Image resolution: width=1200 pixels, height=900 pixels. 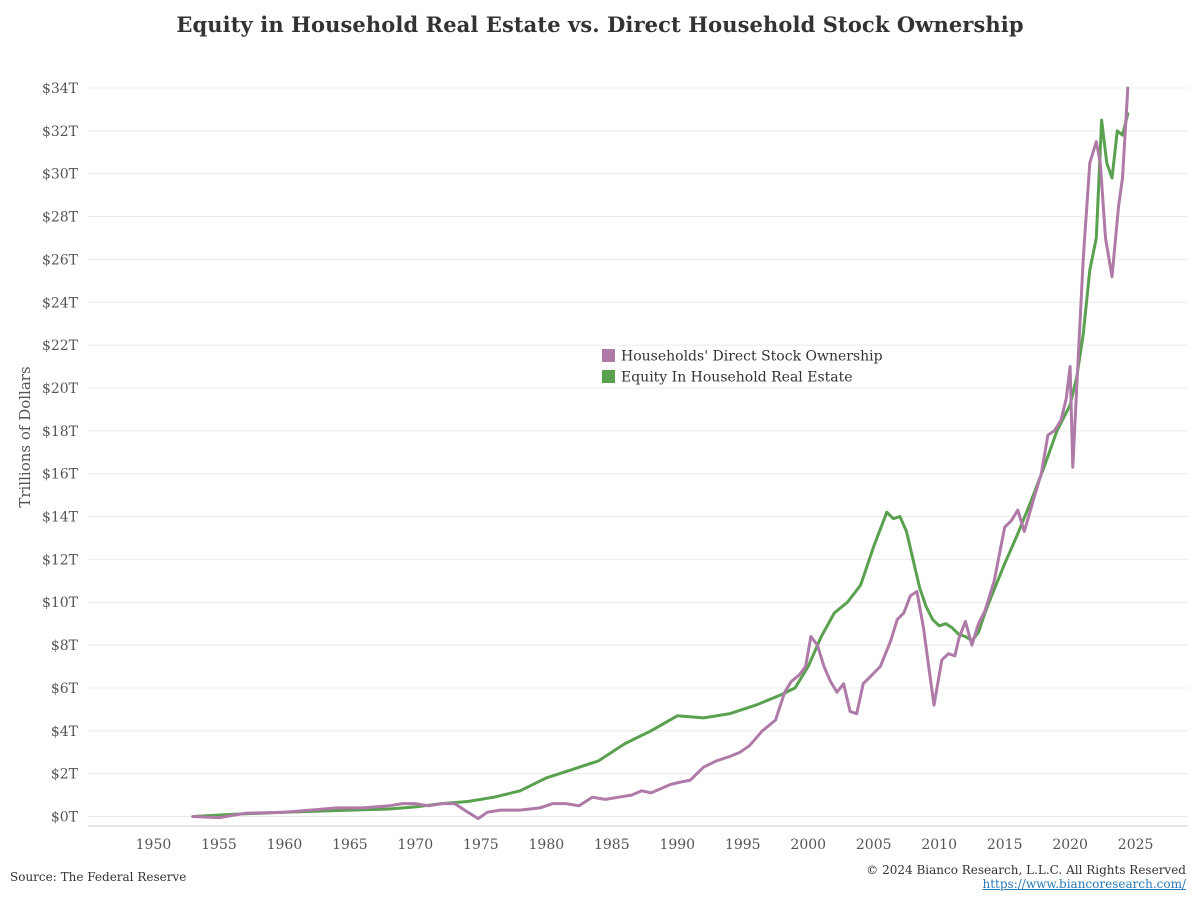 I want to click on y-tick-label: $12T, so click(x=60, y=560).